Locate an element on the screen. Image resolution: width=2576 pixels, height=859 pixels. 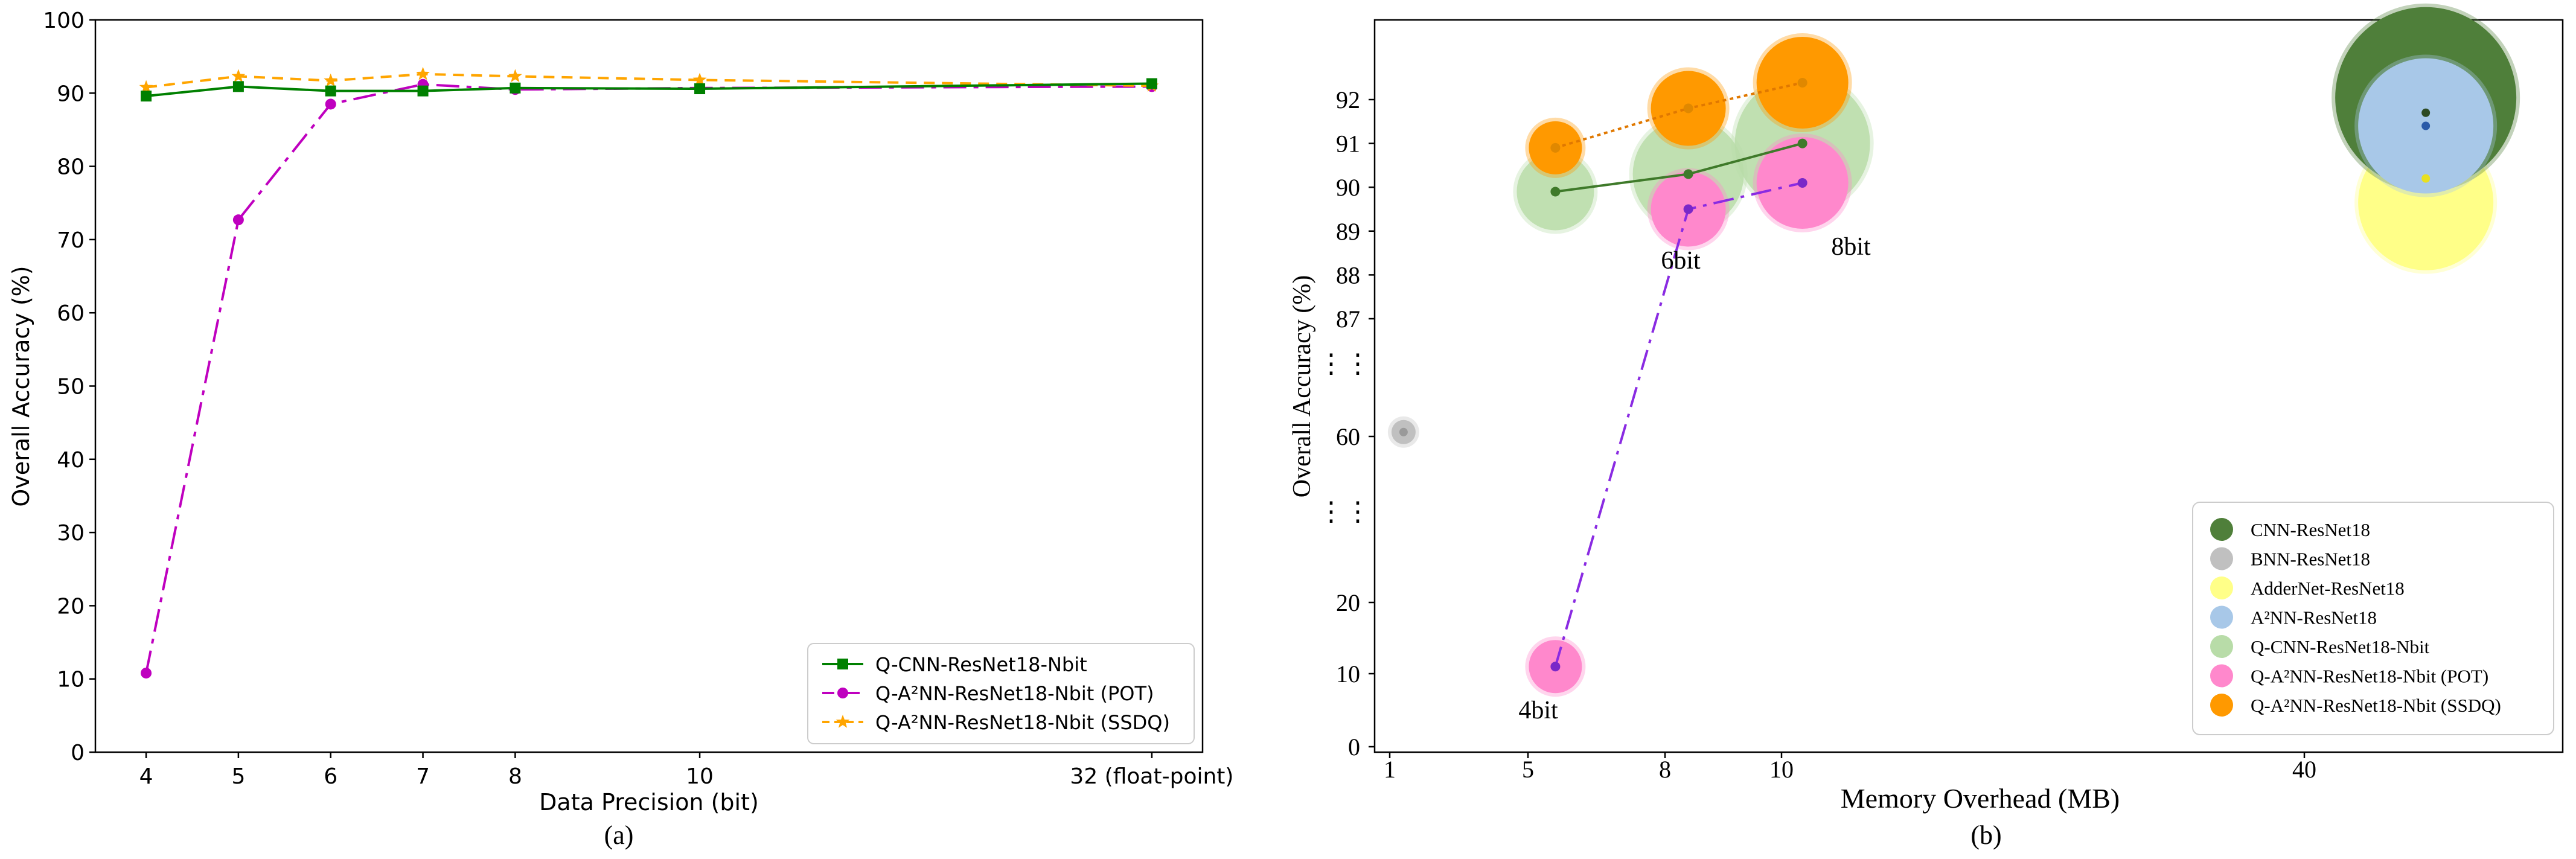
panel-a-caption: (a) is located at coordinates (619, 835).